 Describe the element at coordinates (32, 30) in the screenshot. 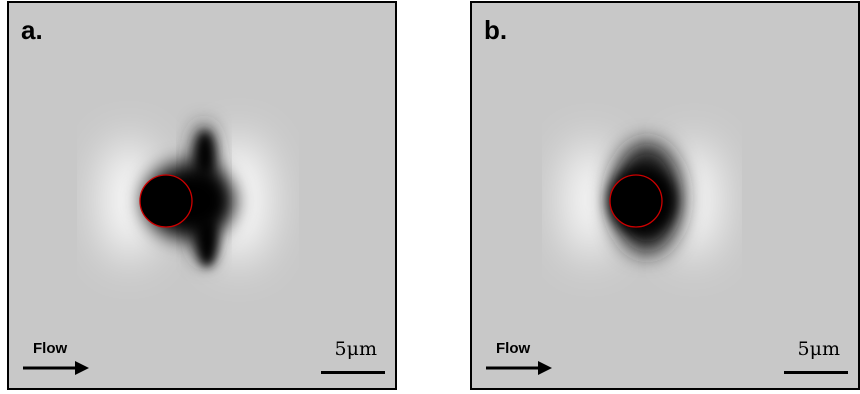

I see `panel-letter: a.` at that location.